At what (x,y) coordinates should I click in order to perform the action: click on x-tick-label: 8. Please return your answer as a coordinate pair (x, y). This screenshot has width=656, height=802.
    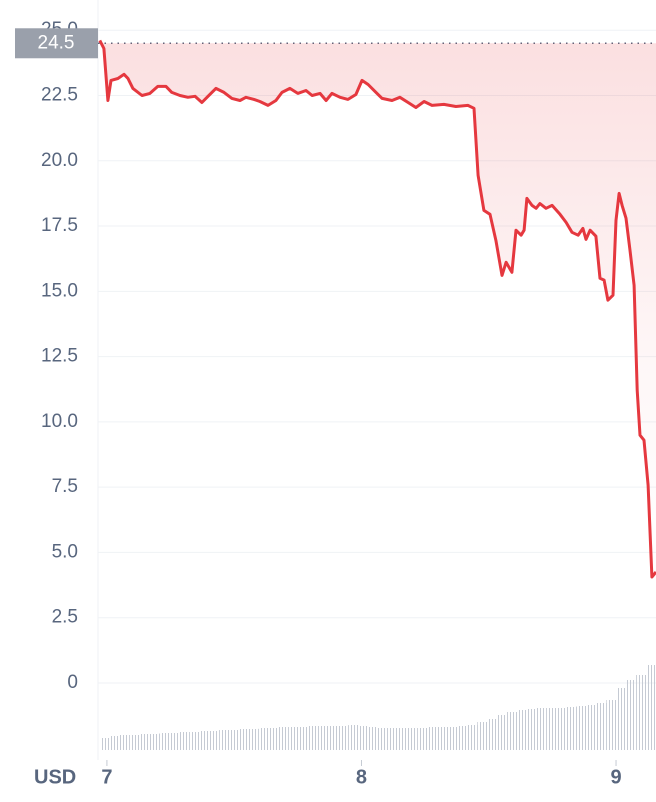
    Looking at the image, I should click on (361, 777).